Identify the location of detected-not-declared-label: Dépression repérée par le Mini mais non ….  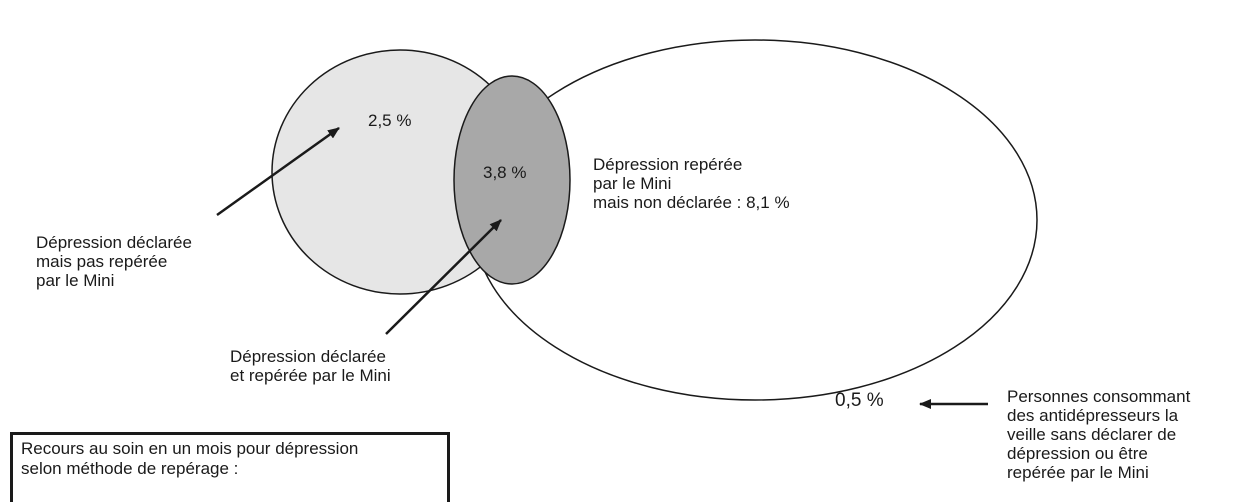
(691, 183).